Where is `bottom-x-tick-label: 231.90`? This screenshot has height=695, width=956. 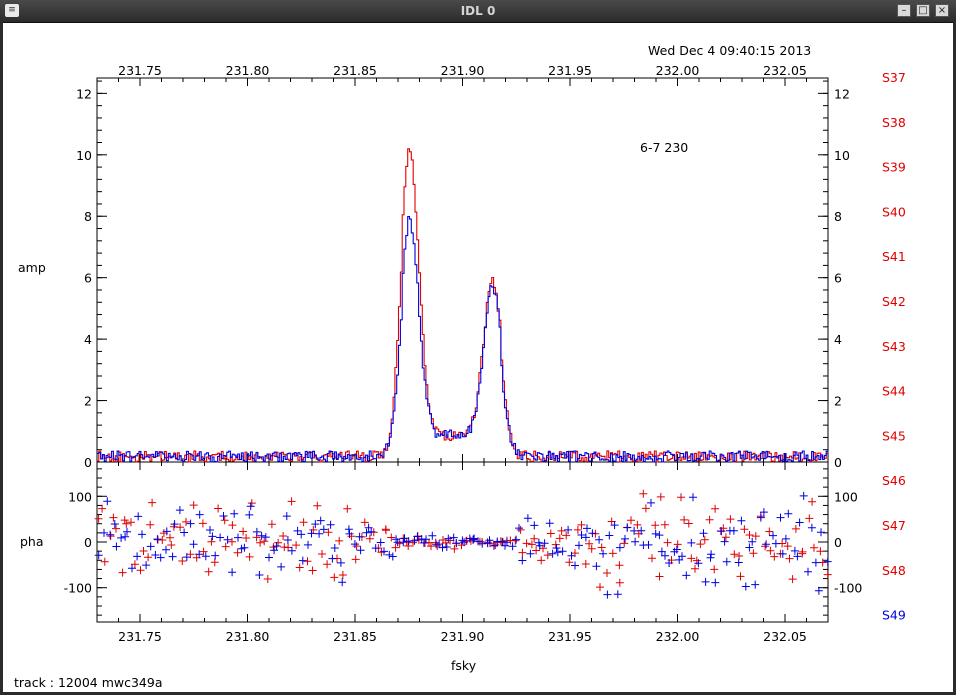 bottom-x-tick-label: 231.90 is located at coordinates (463, 636).